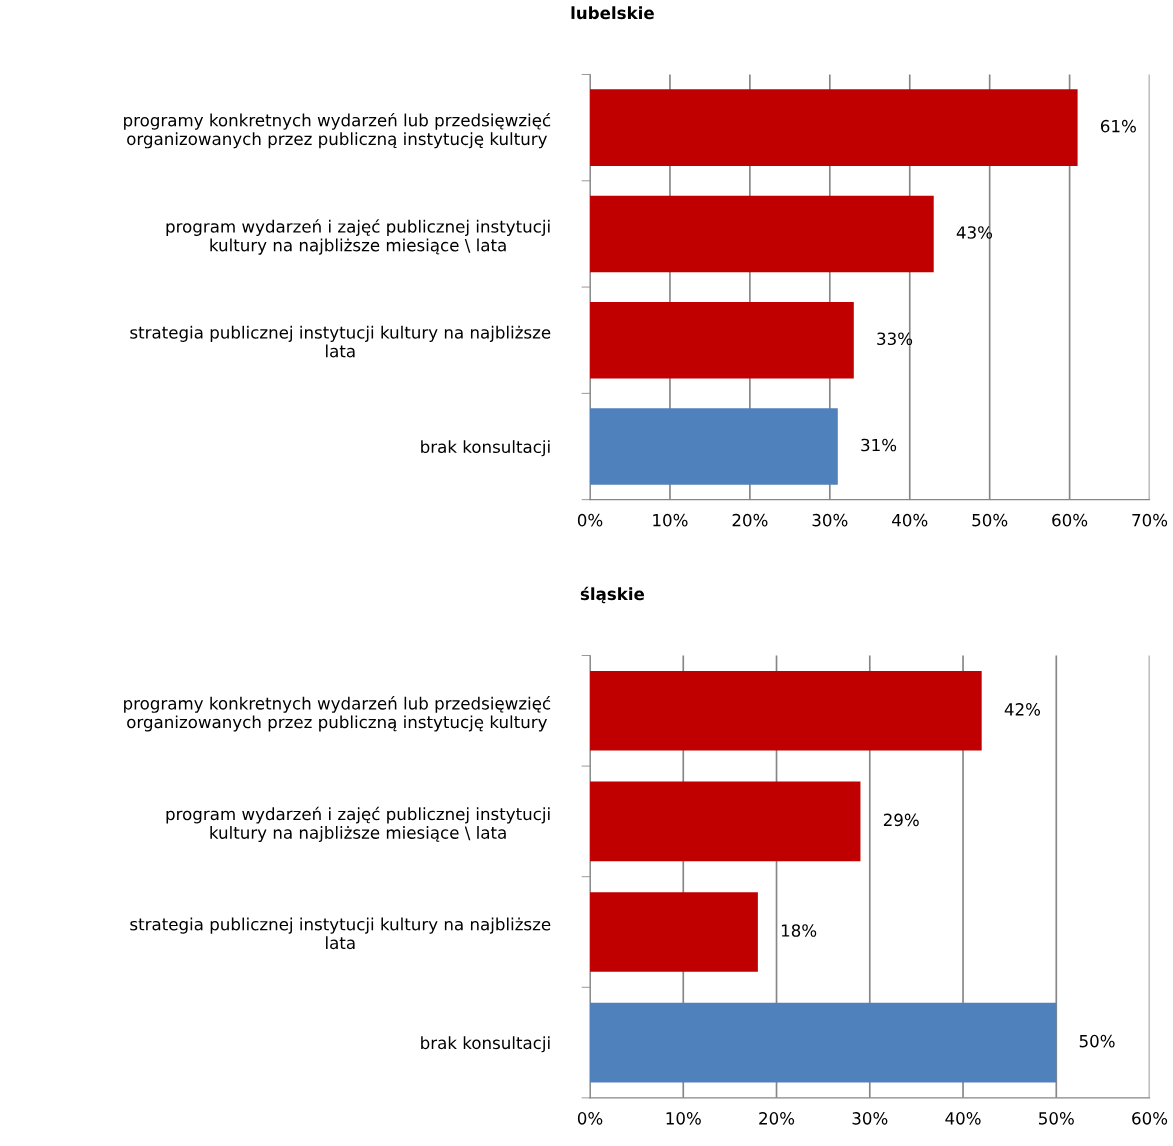 The image size is (1173, 1146). Describe the element at coordinates (974, 232) in the screenshot. I see `data-label: 43%` at that location.